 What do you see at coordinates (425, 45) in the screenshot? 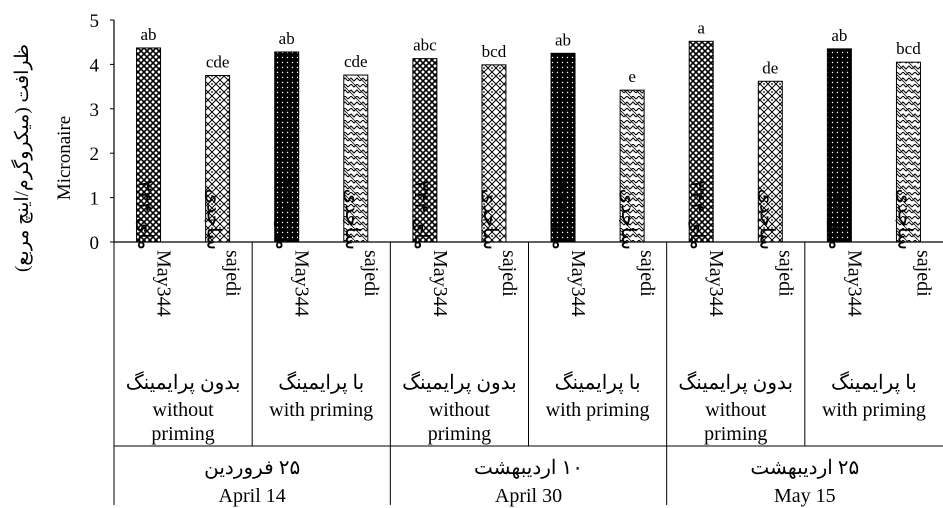
I see `significance-letter: abc` at bounding box center [425, 45].